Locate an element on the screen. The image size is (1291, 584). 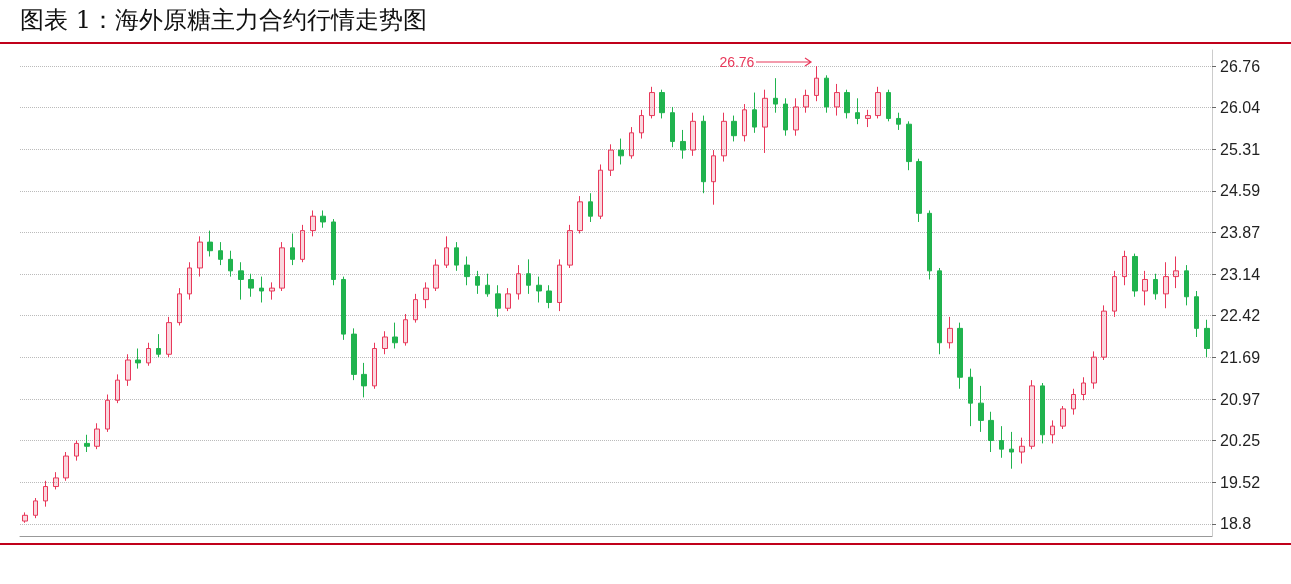
y-tick-label: 18.8 is located at coordinates (1236, 524).